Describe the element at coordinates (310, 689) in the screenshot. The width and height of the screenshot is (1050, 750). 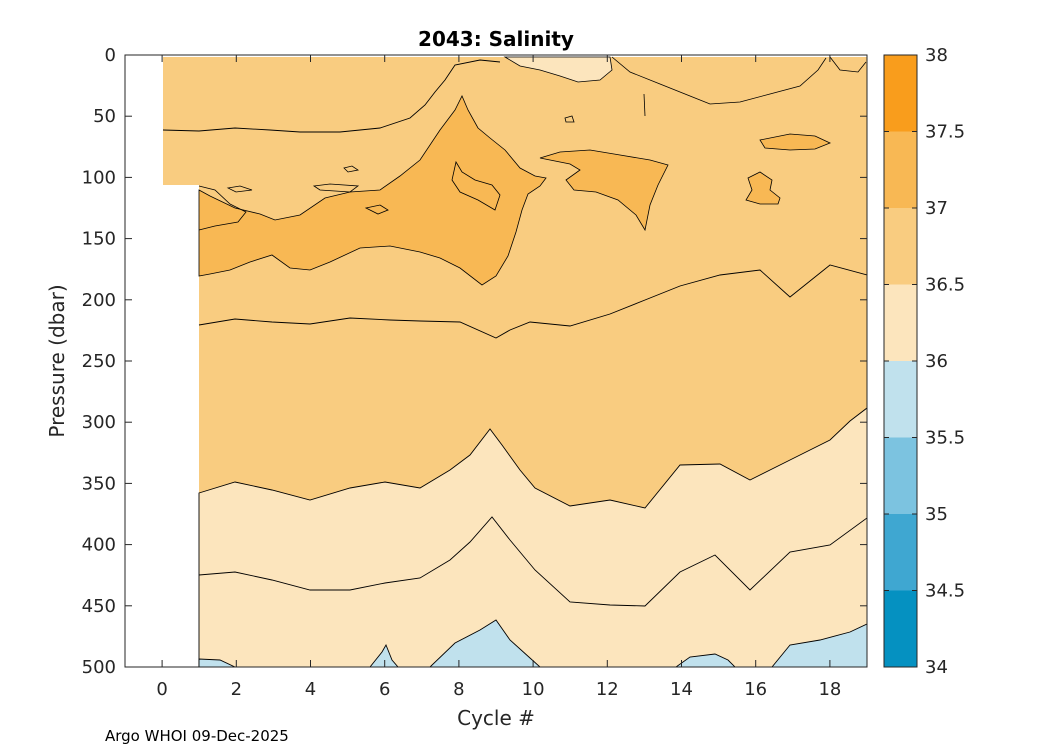
I see `x-tick-label: 4` at that location.